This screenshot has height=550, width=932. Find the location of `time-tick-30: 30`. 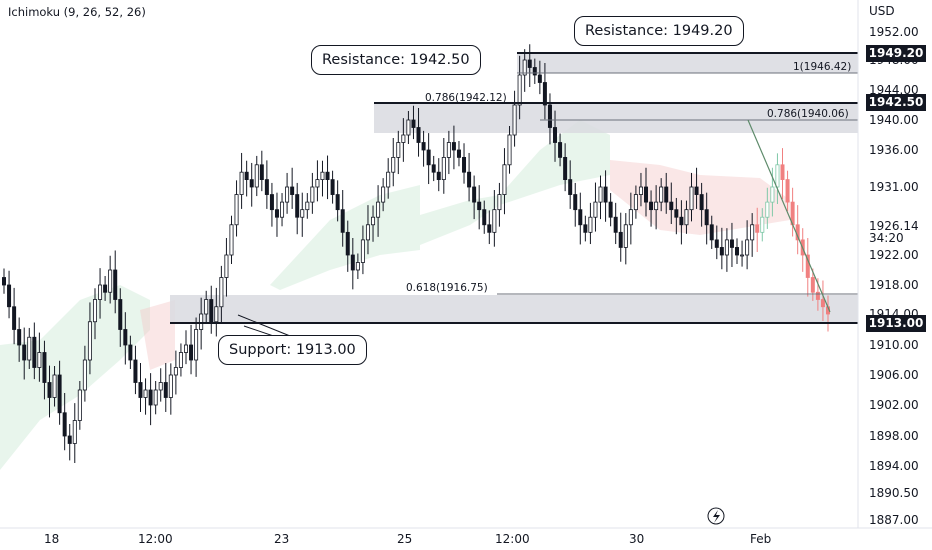

time-tick-30: 30 is located at coordinates (636, 539).